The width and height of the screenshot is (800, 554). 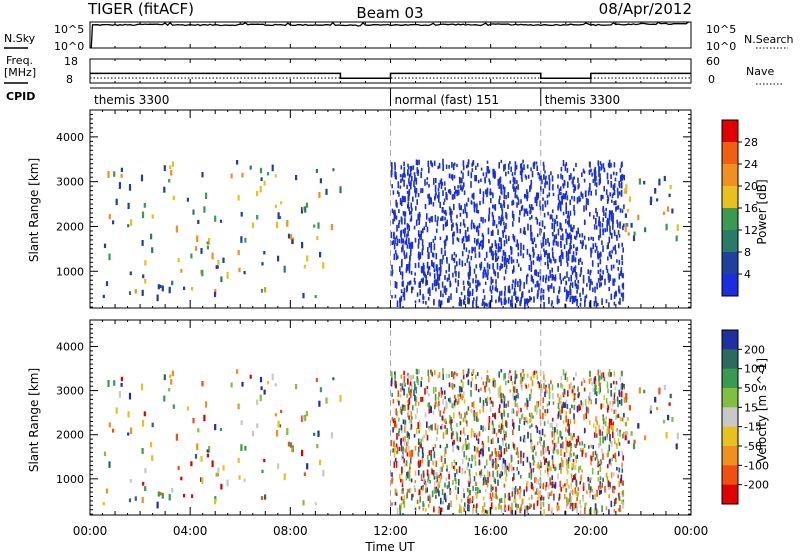 I want to click on colorbar-segment, so click(x=730, y=263).